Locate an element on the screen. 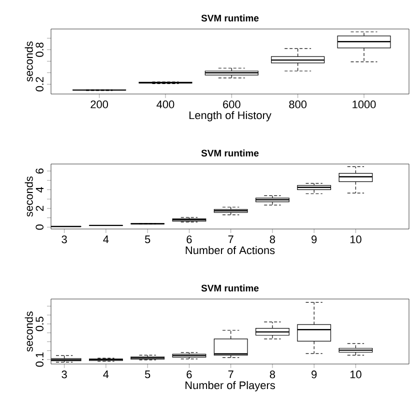 Image resolution: width=411 pixels, height=401 pixels. y-tick-label: 4 is located at coordinates (40, 190).